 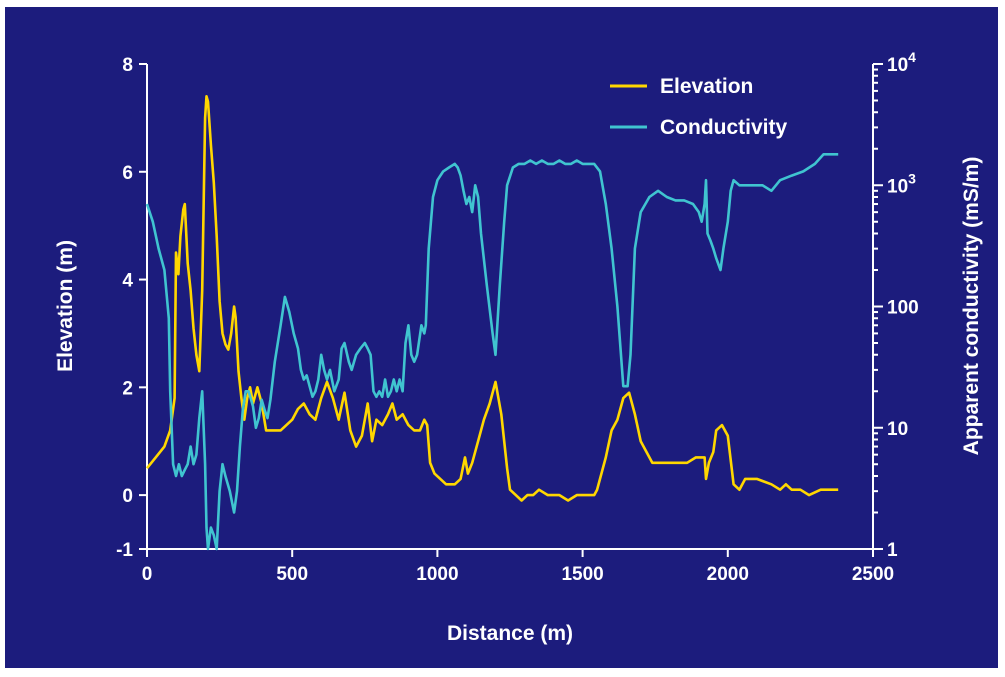 I want to click on x-tick-label: 500, so click(x=292, y=574).